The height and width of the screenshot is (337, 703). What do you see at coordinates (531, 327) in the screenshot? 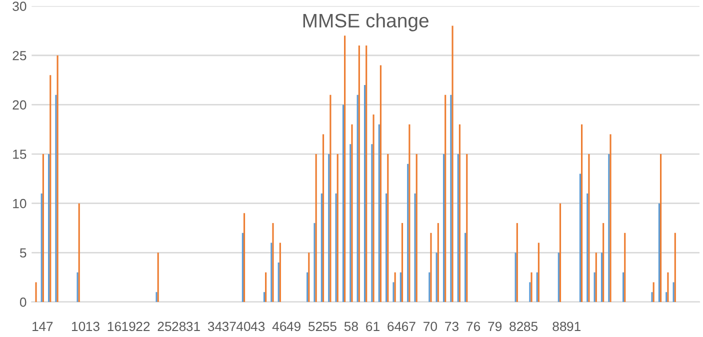
I see `x-tick-label: 85` at bounding box center [531, 327].